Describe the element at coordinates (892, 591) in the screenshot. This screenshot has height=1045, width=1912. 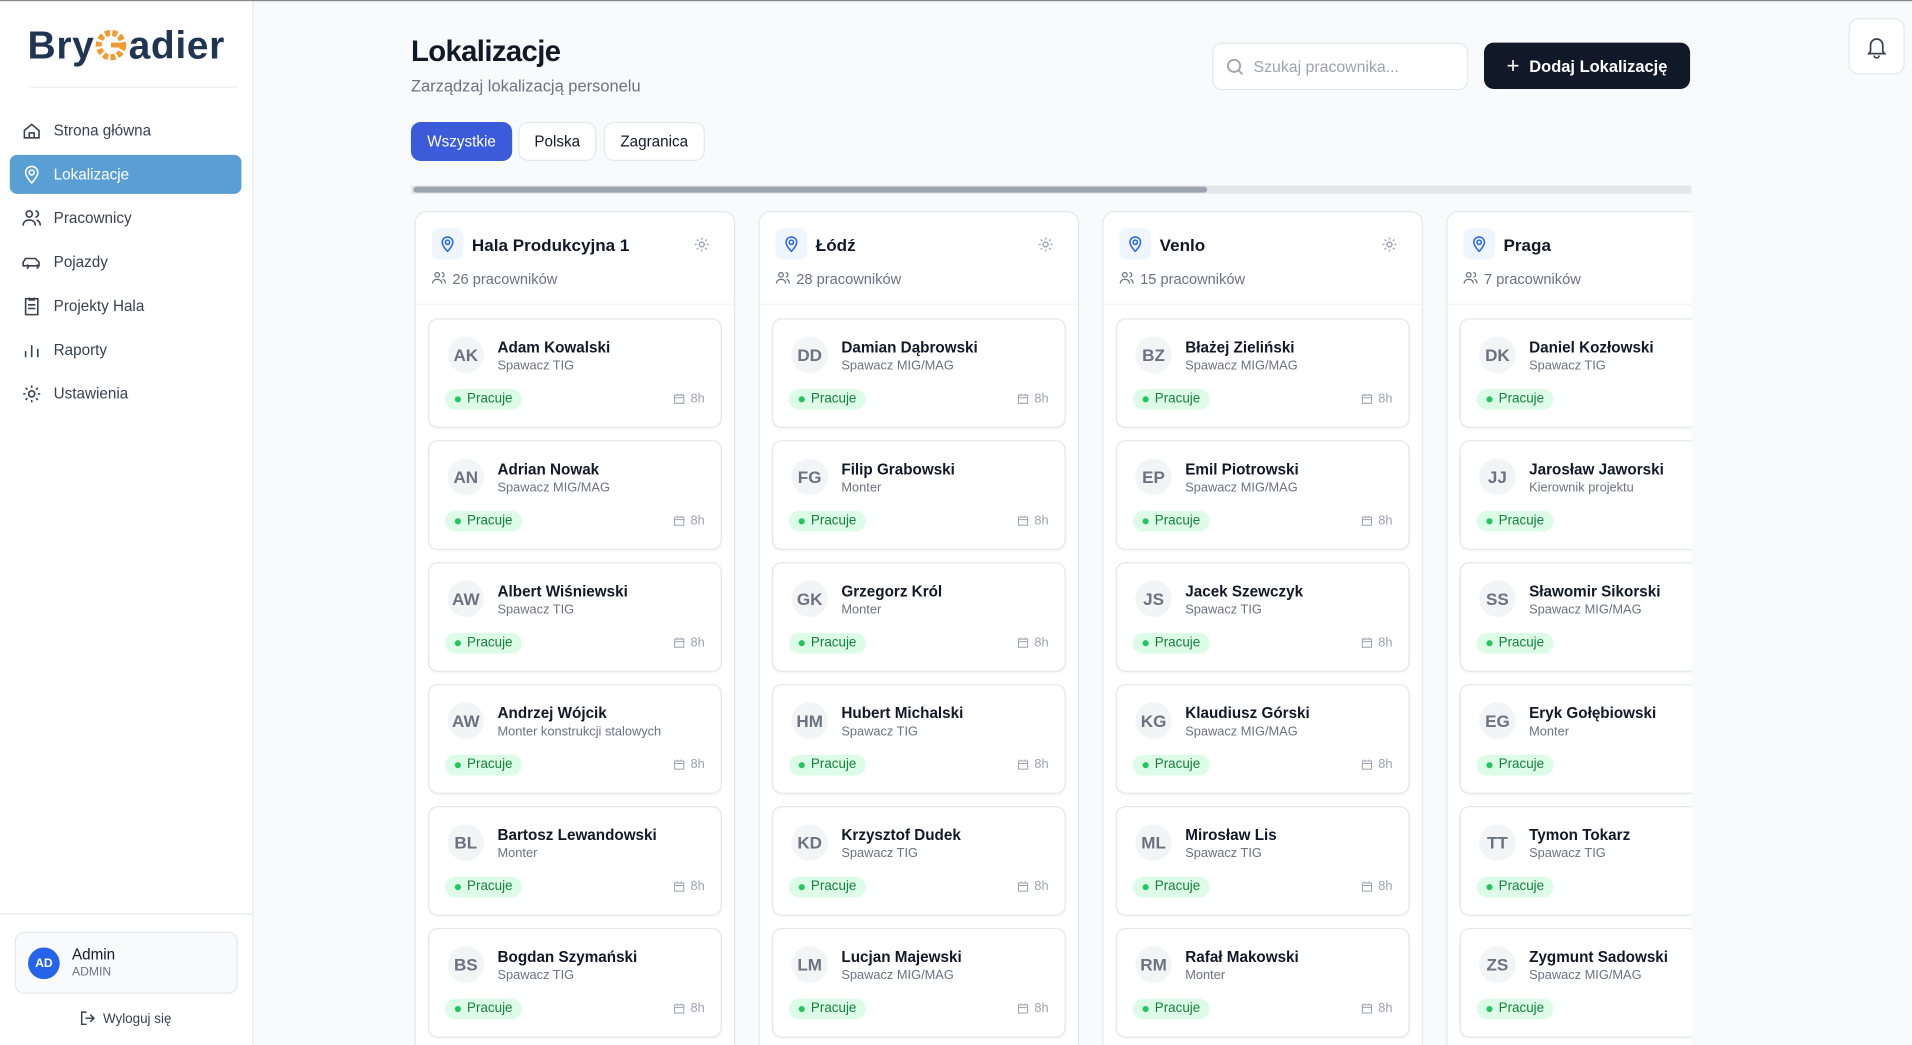
I see `employee-name: Grzegorz Król` at that location.